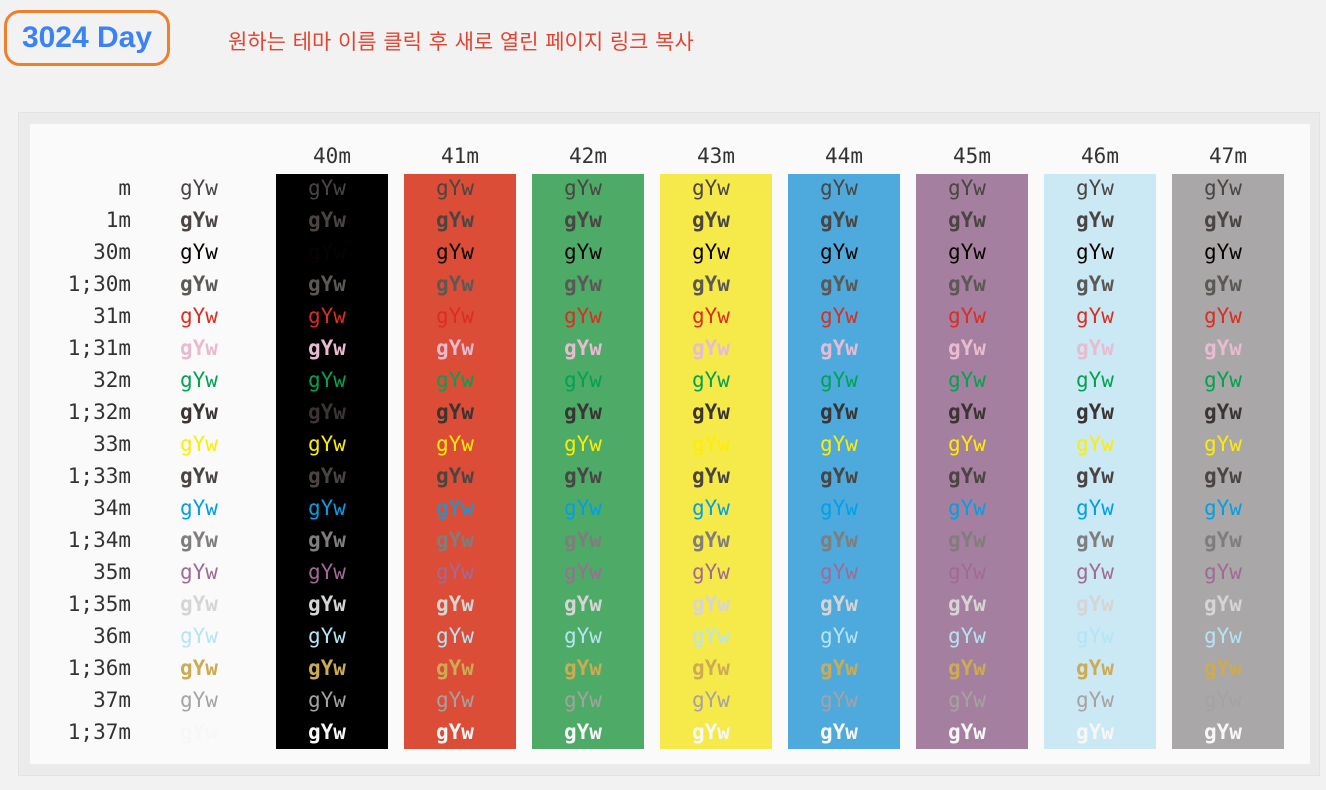 This screenshot has height=790, width=1326. Describe the element at coordinates (112, 252) in the screenshot. I see `row-label-30m: 30m` at that location.